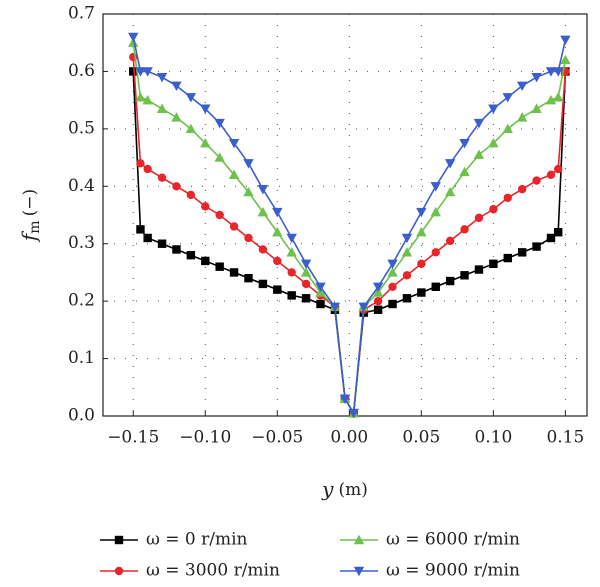 The width and height of the screenshot is (600, 587). What do you see at coordinates (352, 490) in the screenshot?
I see `x-label-unit: (m)` at bounding box center [352, 490].